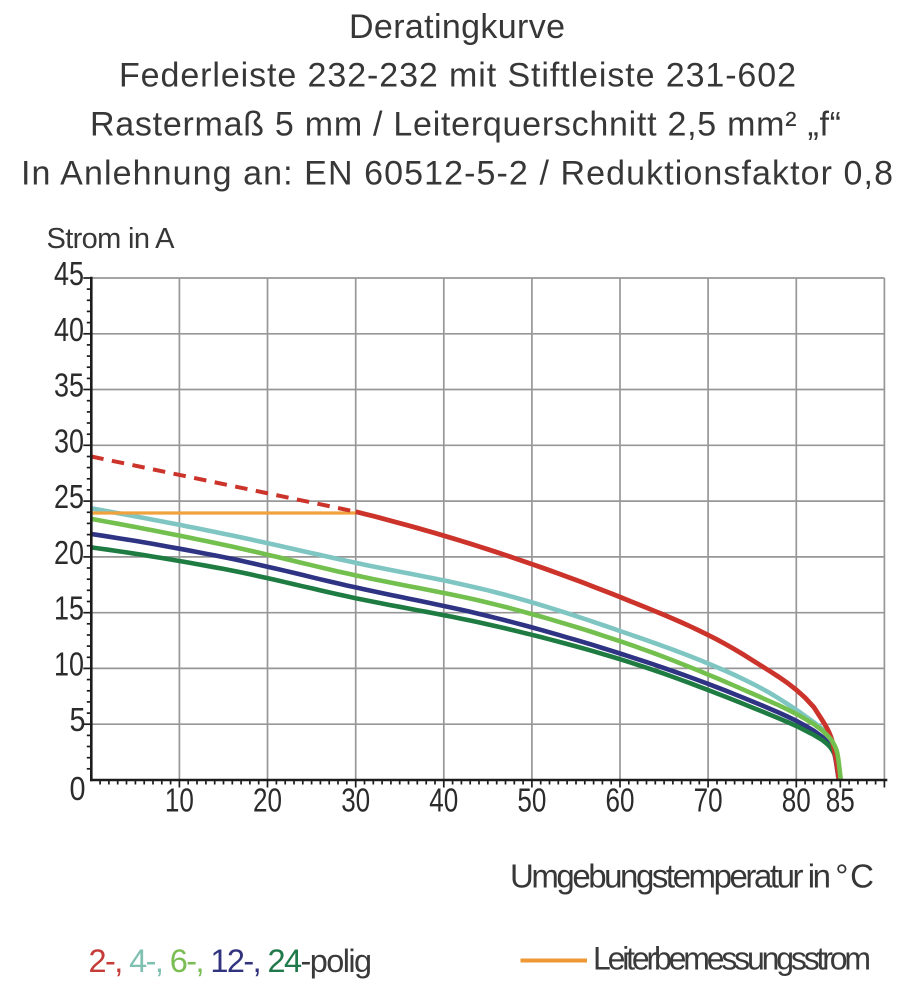 This screenshot has width=917, height=1000. Describe the element at coordinates (69, 496) in the screenshot. I see `svg-text: 25` at that location.